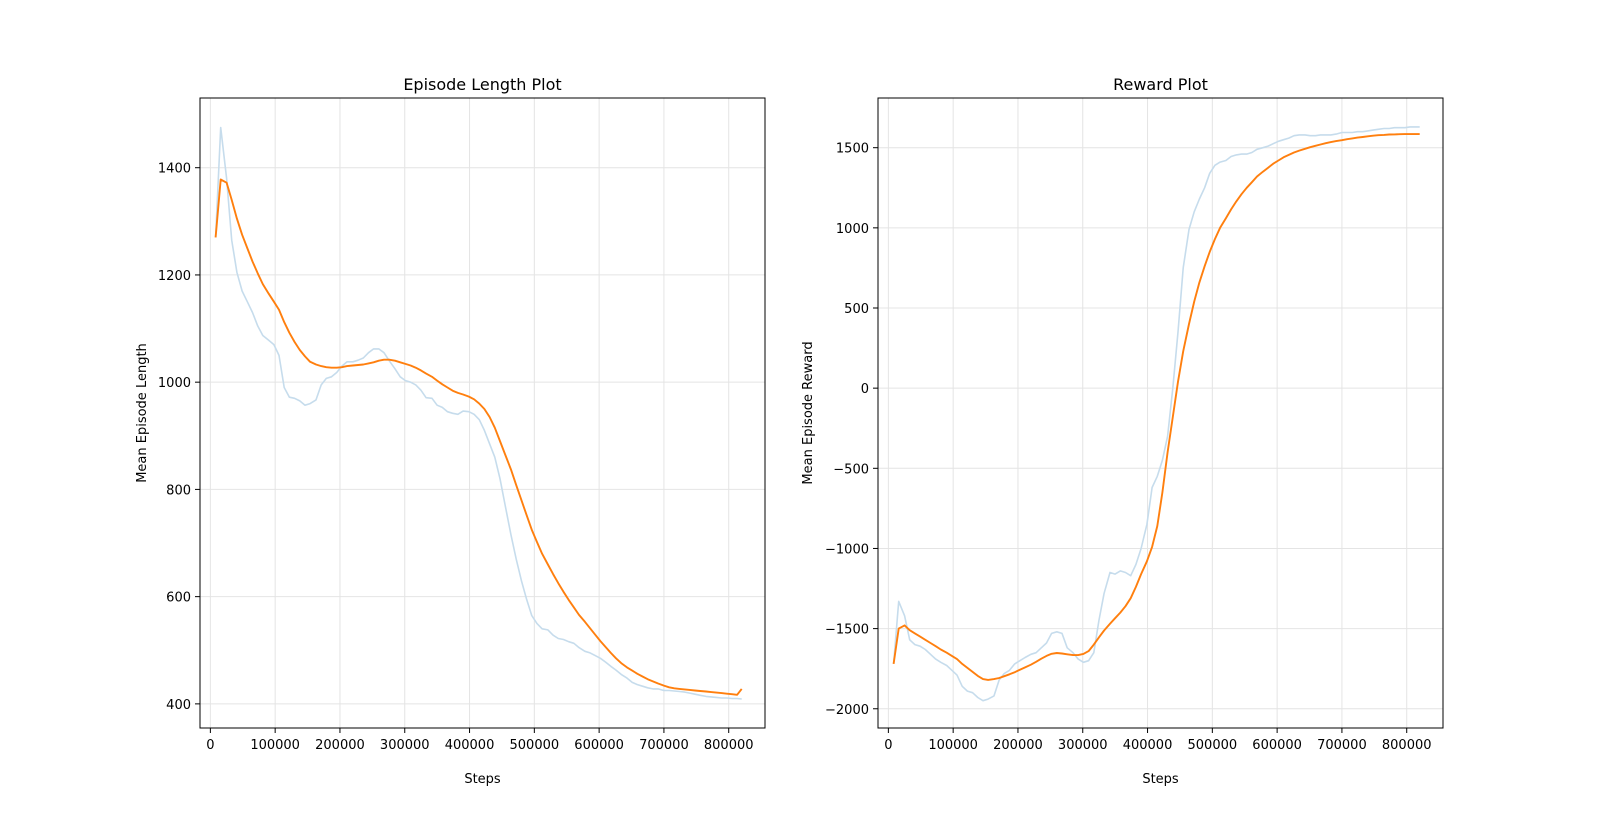 The height and width of the screenshot is (835, 1600). Describe the element at coordinates (178, 705) in the screenshot. I see `y-tick-label: 400` at that location.